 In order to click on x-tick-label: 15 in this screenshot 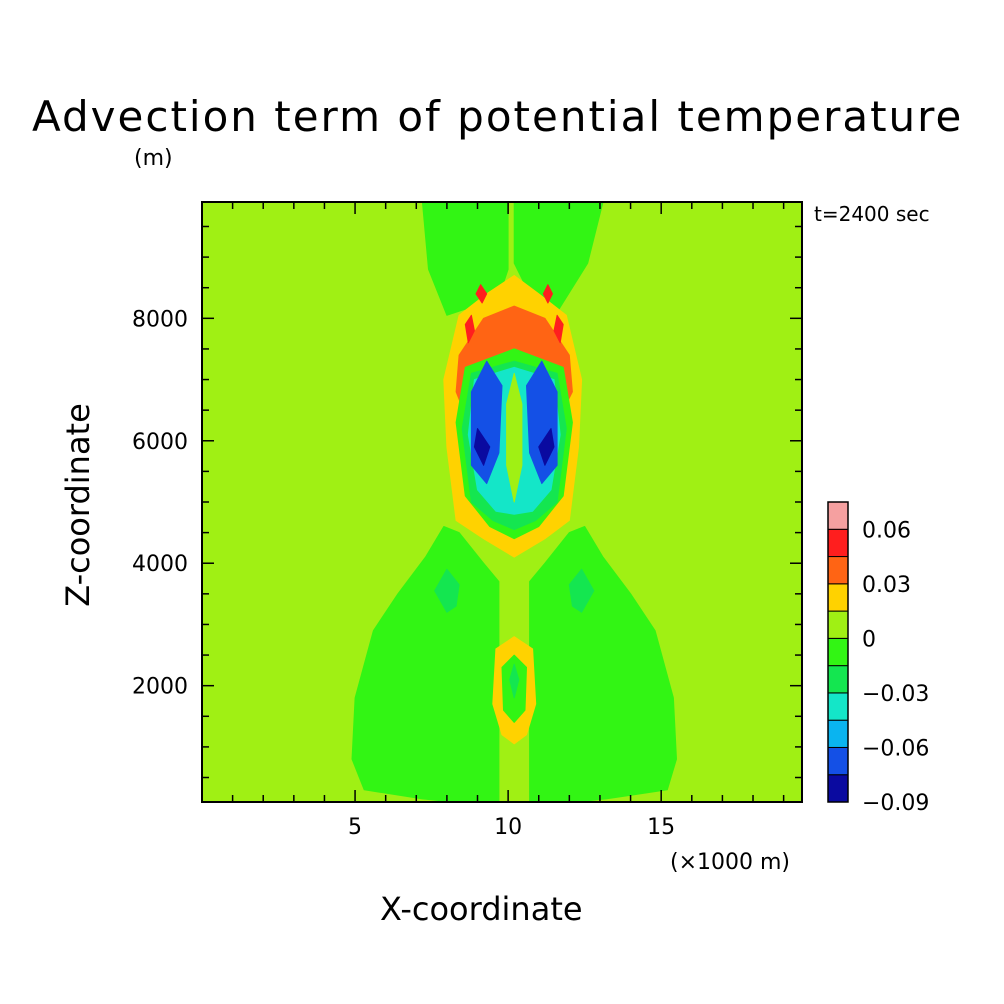, I will do `click(661, 827)`.